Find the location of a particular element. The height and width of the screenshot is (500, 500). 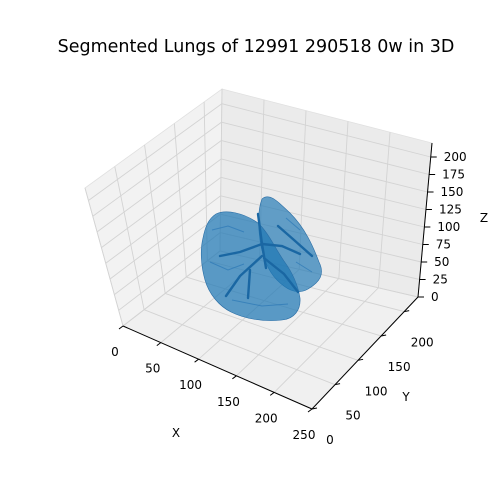

lung-volume is located at coordinates (261, 258).